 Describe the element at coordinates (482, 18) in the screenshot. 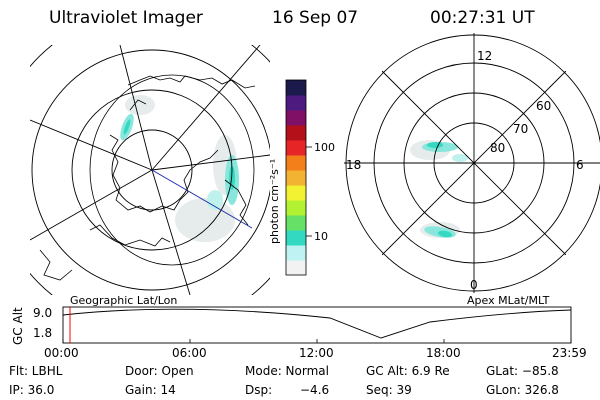

I see `time-label: 00:27:31 UT` at that location.